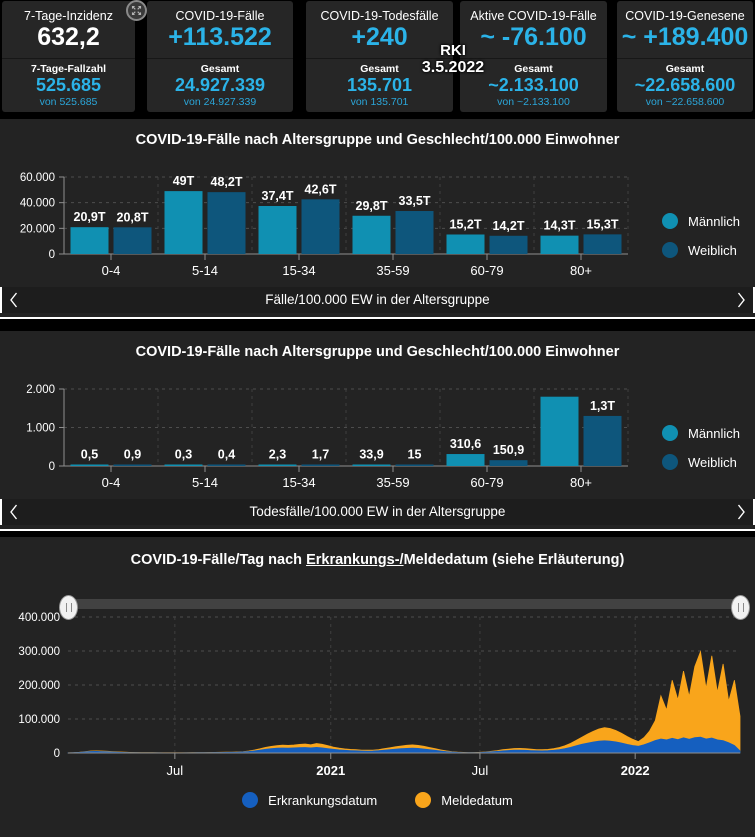  Describe the element at coordinates (392, 482) in the screenshot. I see `svg-text: 35-59` at that location.